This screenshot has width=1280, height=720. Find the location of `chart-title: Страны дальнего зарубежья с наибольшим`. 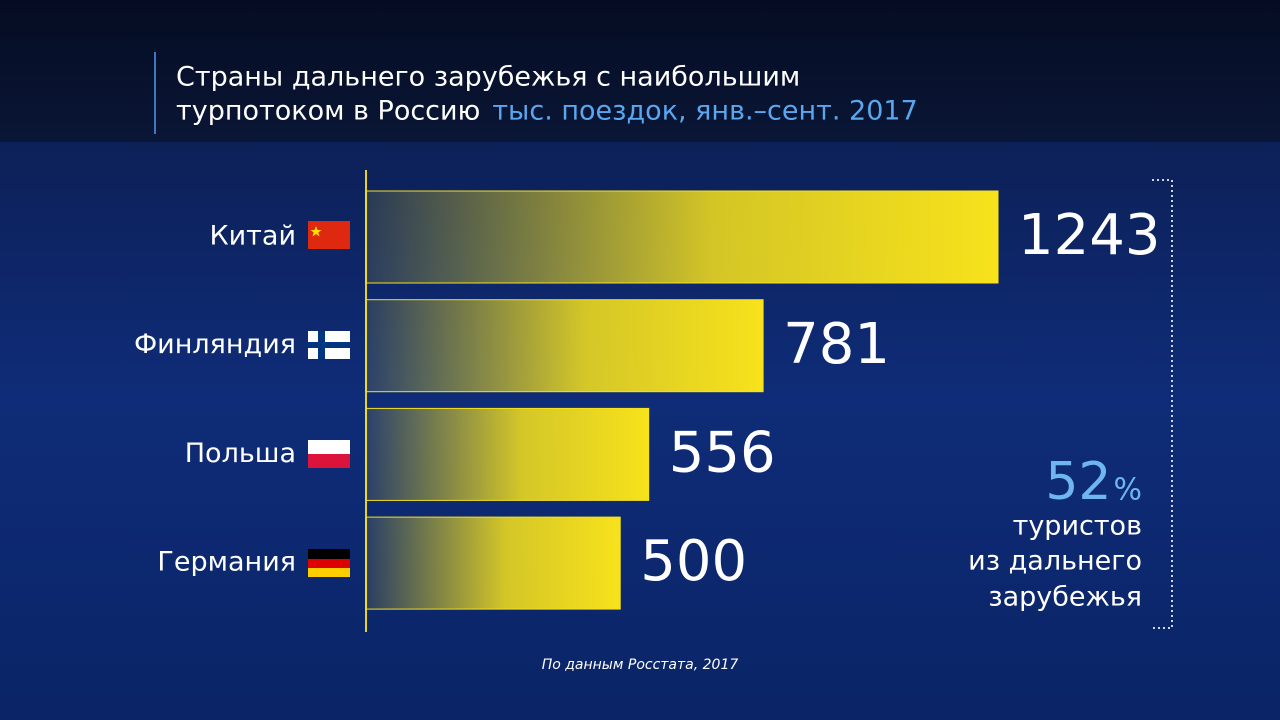

chart-title: Страны дальнего зарубежья с наибольшим is located at coordinates (488, 77).